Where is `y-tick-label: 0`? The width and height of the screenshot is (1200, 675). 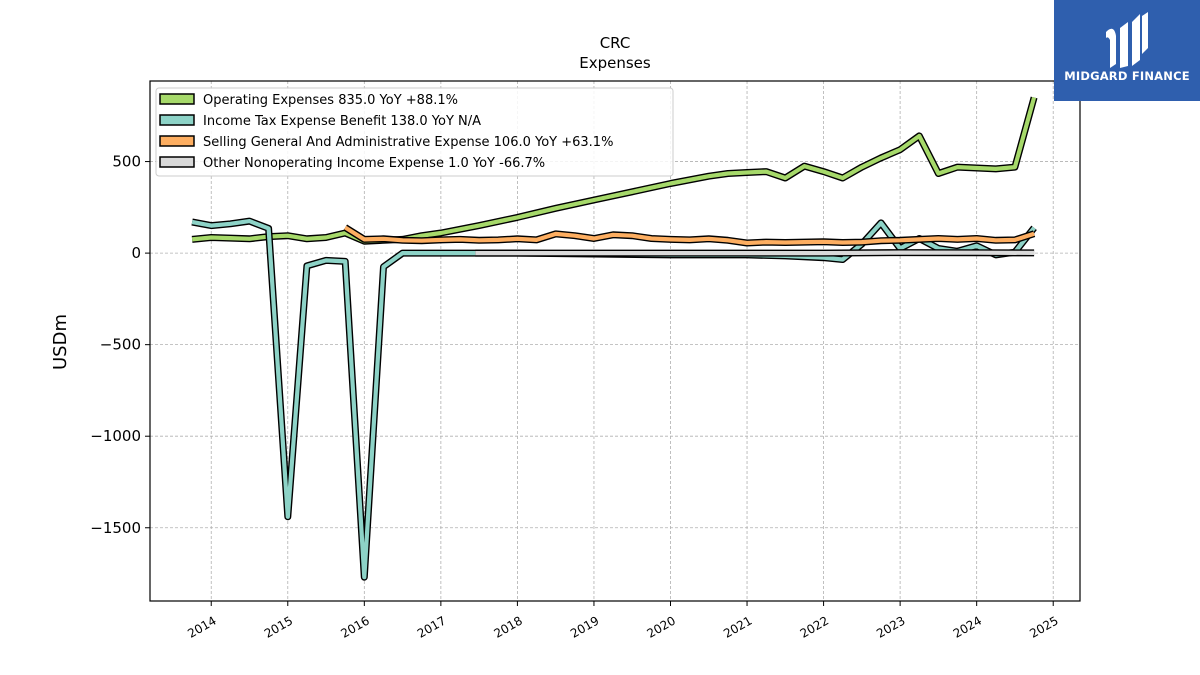 y-tick-label: 0 is located at coordinates (136, 253).